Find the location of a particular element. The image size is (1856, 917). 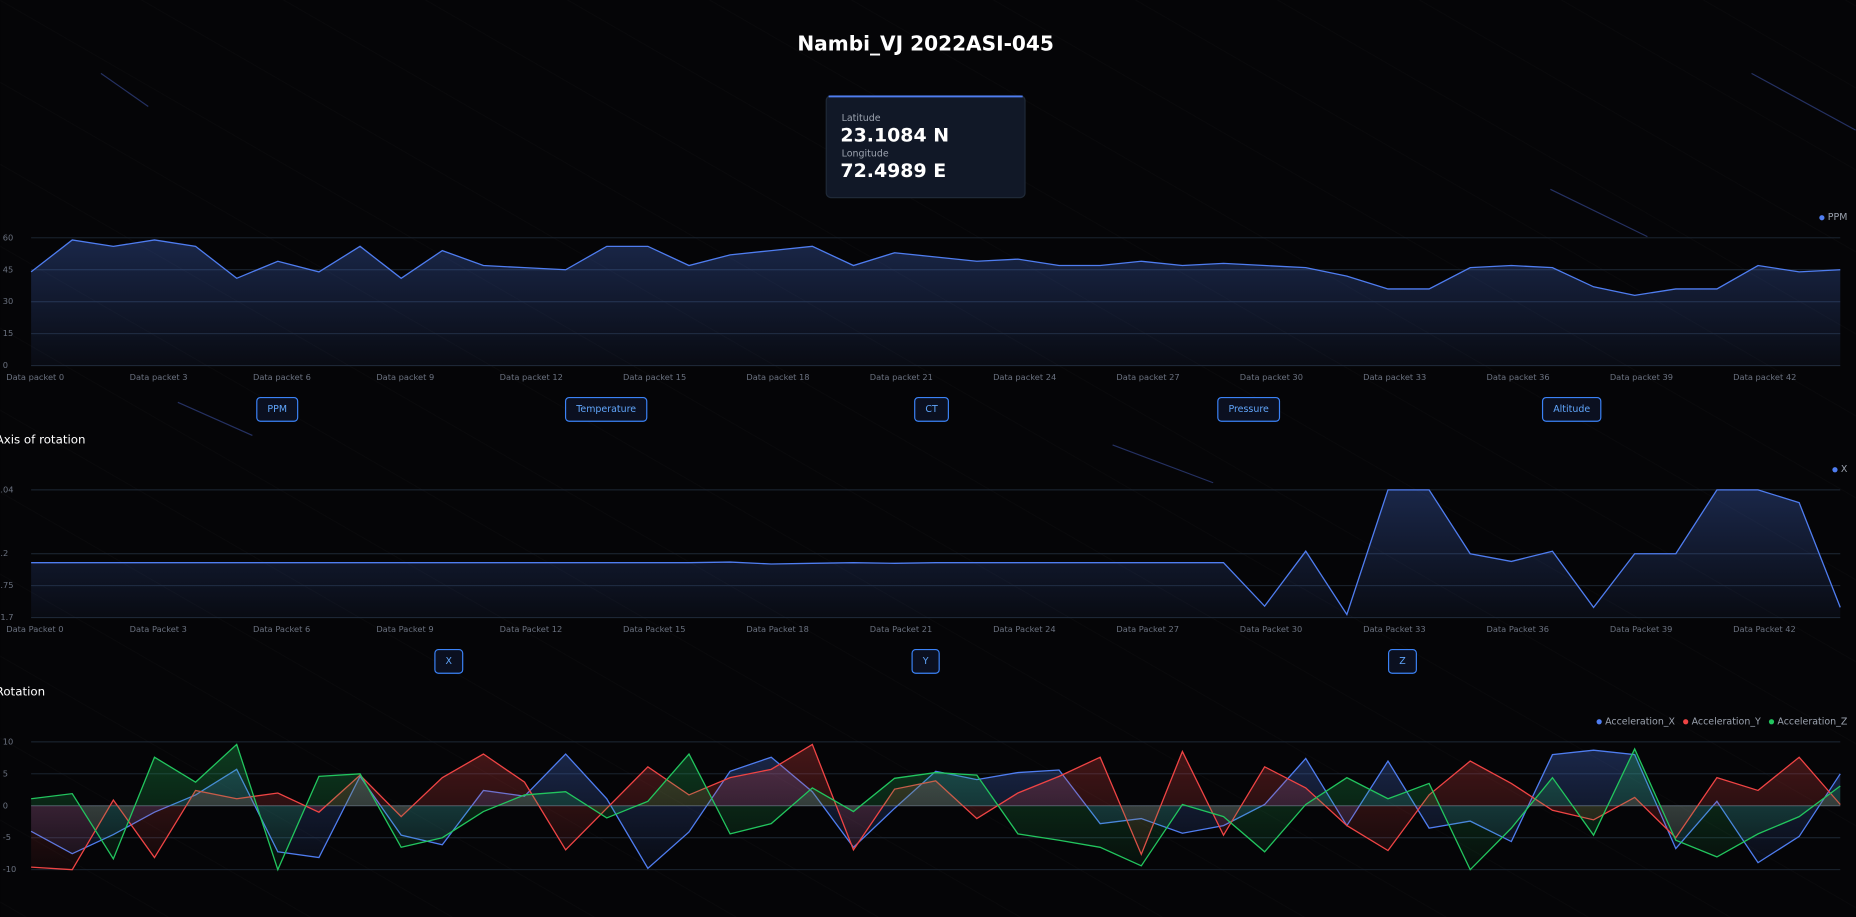

x-tick-label: Data packet 21 is located at coordinates (901, 377).